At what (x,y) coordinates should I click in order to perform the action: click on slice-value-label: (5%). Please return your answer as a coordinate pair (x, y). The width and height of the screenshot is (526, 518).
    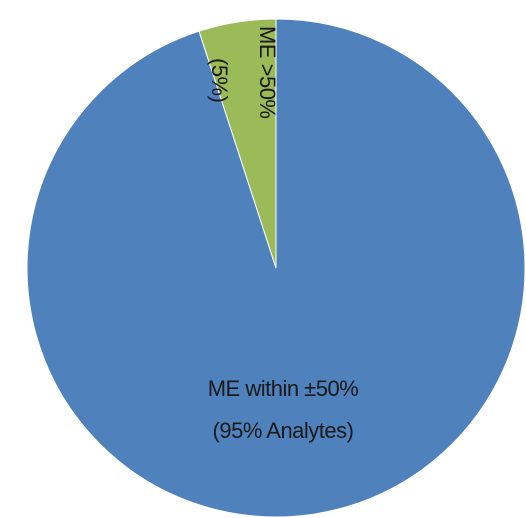
    Looking at the image, I should click on (219, 80).